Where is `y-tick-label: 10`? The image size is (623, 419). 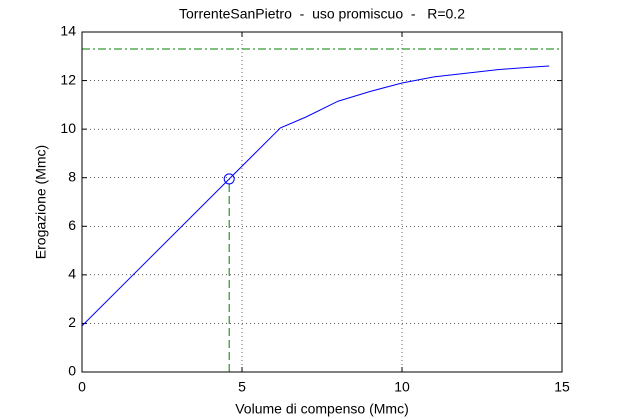
y-tick-label: 10 is located at coordinates (68, 128).